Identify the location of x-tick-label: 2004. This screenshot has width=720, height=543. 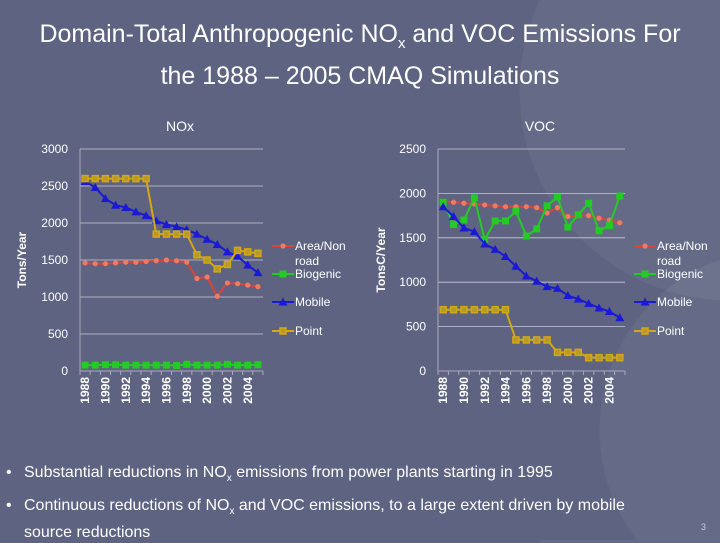
(248, 390).